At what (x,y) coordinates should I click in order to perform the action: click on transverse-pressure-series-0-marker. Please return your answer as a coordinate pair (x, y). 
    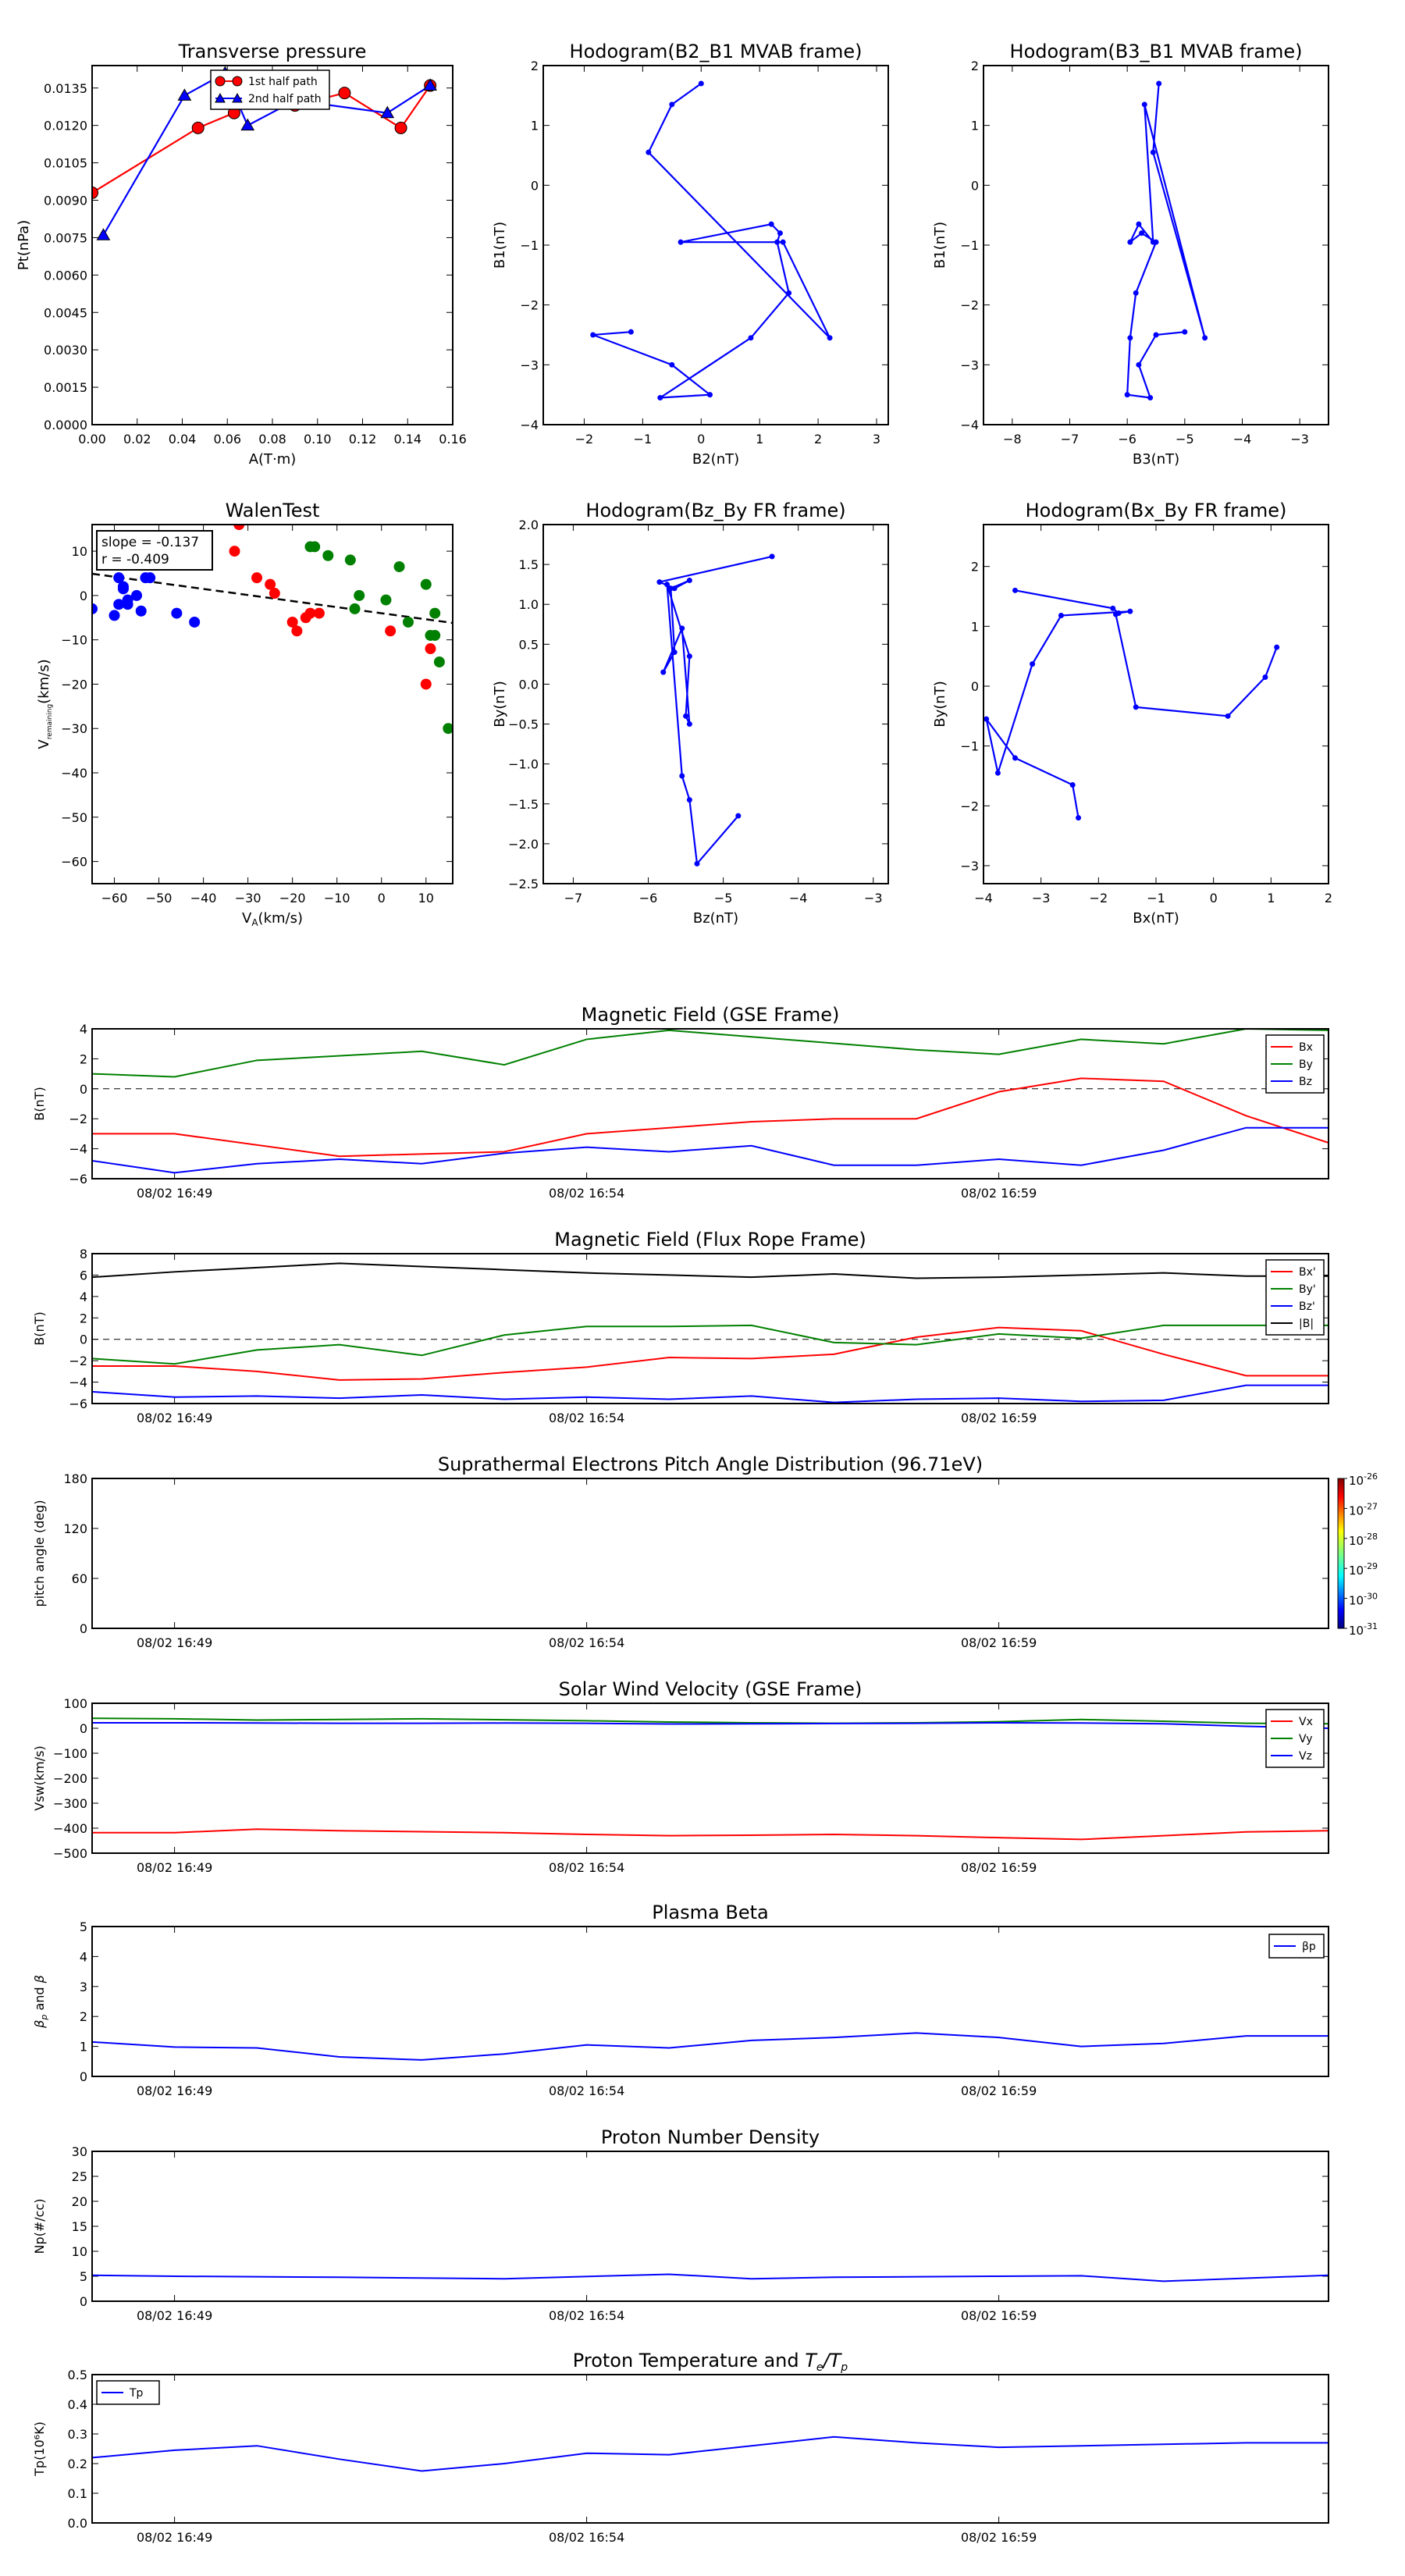
    Looking at the image, I should click on (198, 127).